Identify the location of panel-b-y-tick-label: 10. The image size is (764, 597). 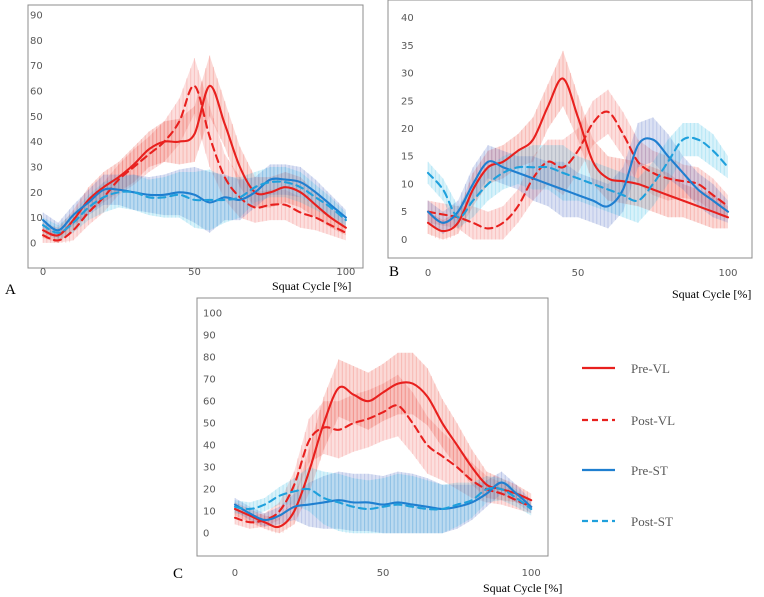
(407, 184).